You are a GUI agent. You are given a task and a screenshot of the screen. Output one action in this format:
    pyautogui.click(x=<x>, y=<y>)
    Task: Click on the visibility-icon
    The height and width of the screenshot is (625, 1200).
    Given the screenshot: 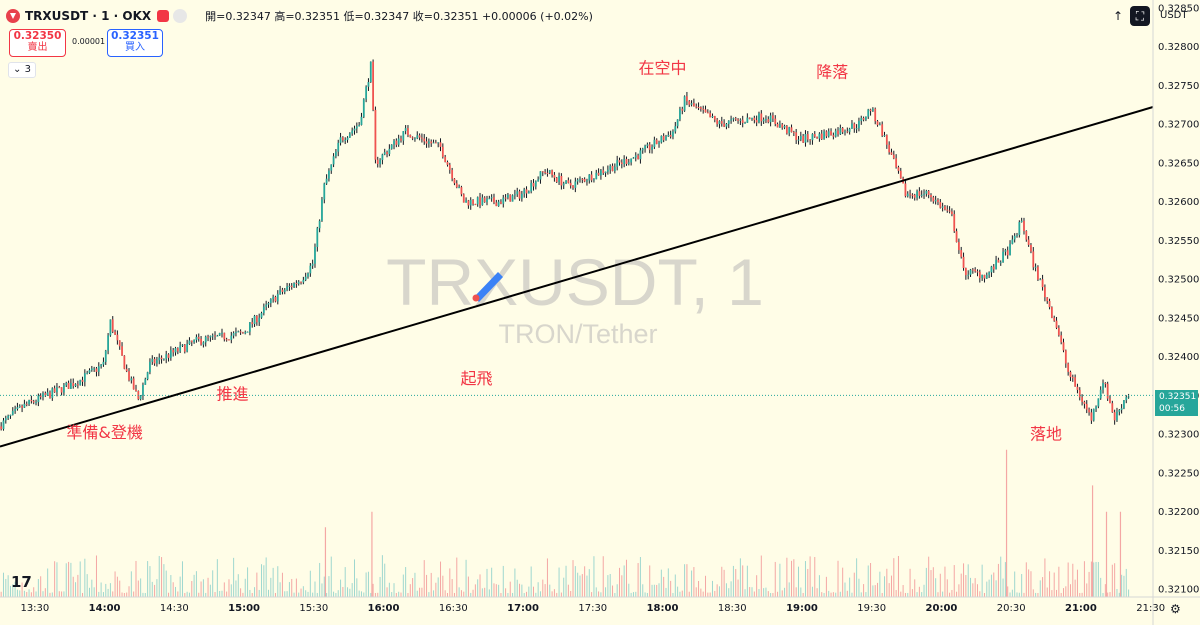 What is the action you would take?
    pyautogui.click(x=180, y=16)
    